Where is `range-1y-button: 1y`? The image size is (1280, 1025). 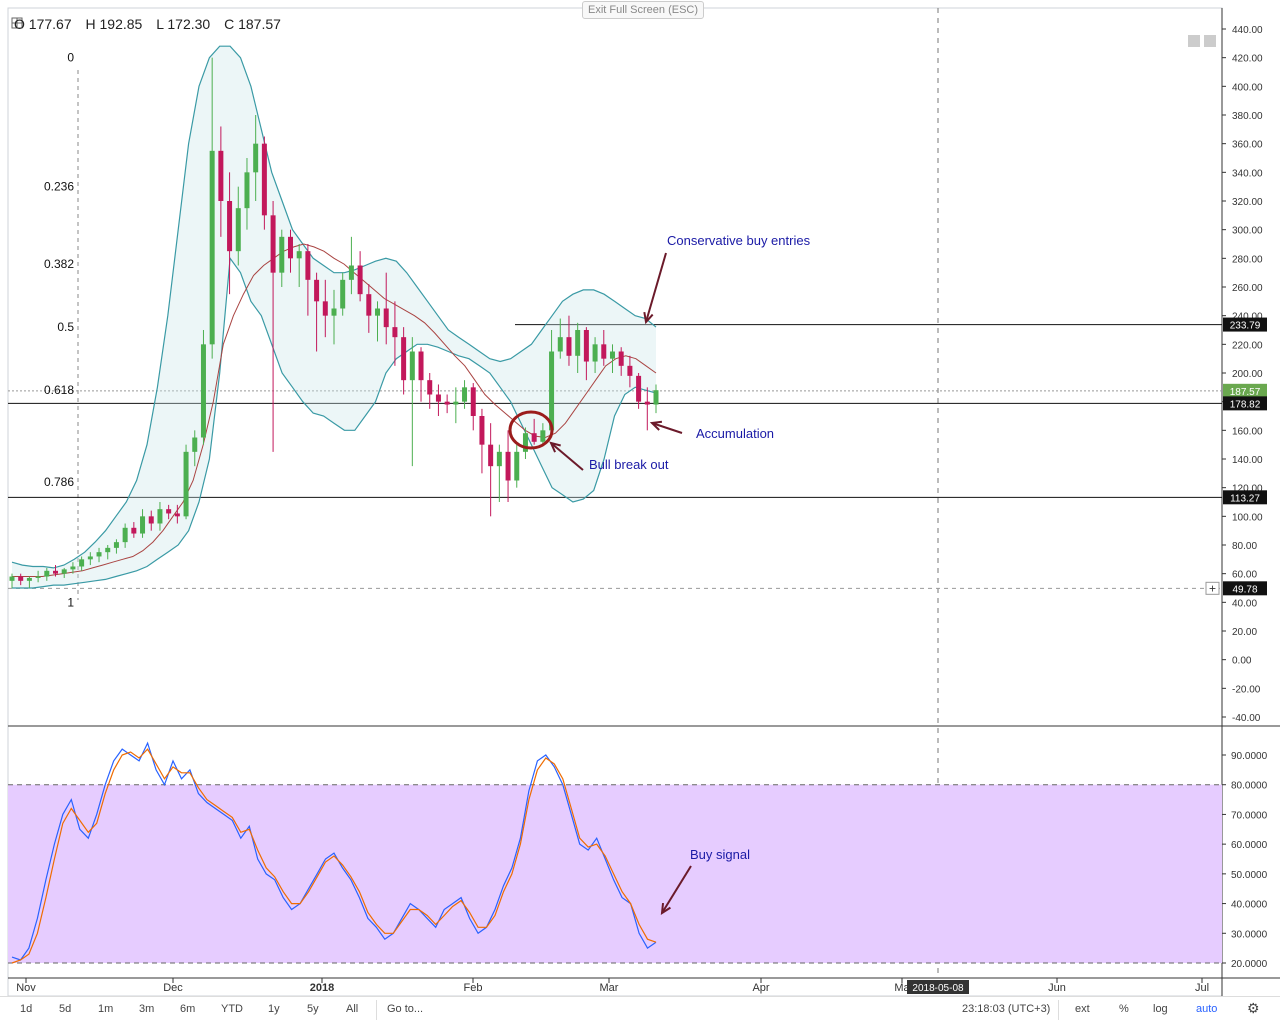 range-1y-button: 1y is located at coordinates (274, 1009).